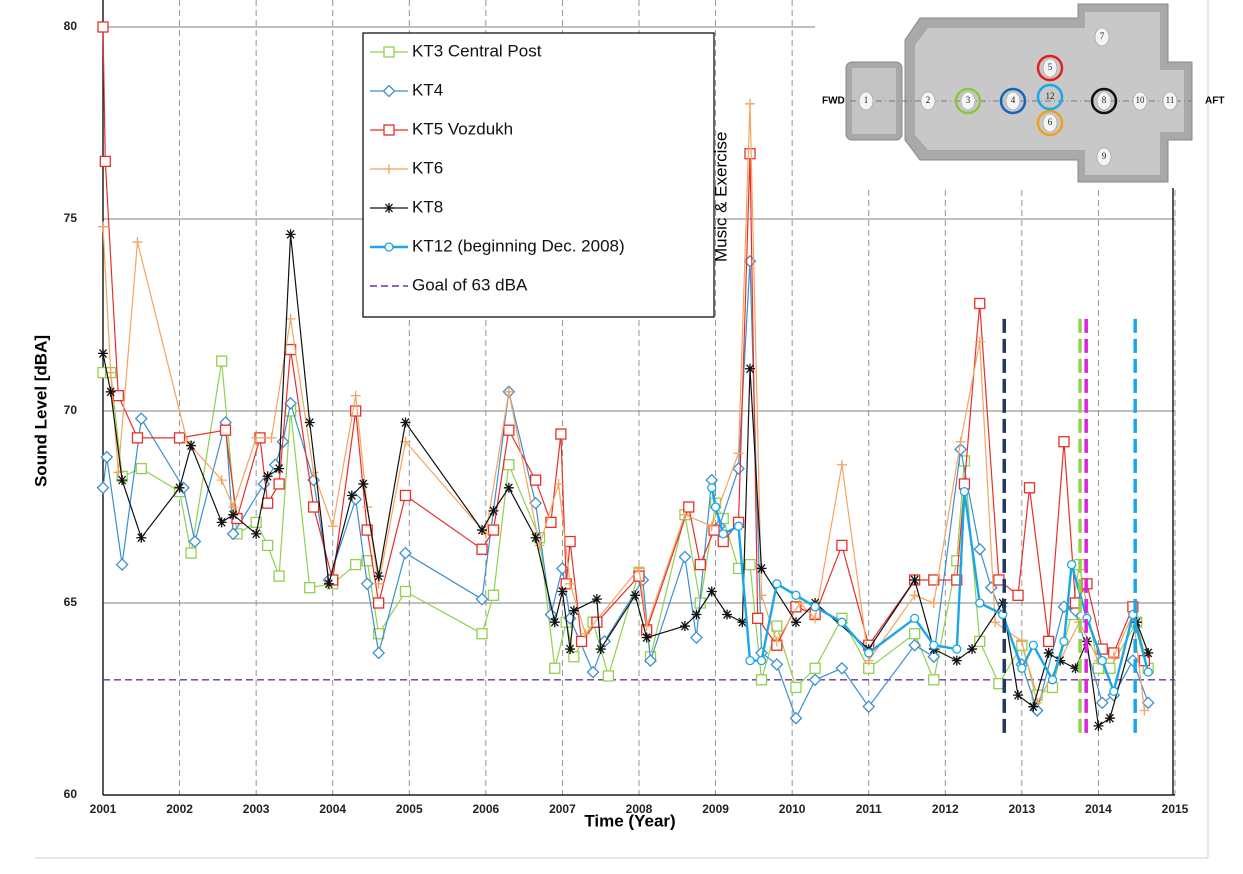 This screenshot has width=1243, height=874. I want to click on x-tick-label: 2014, so click(1098, 809).